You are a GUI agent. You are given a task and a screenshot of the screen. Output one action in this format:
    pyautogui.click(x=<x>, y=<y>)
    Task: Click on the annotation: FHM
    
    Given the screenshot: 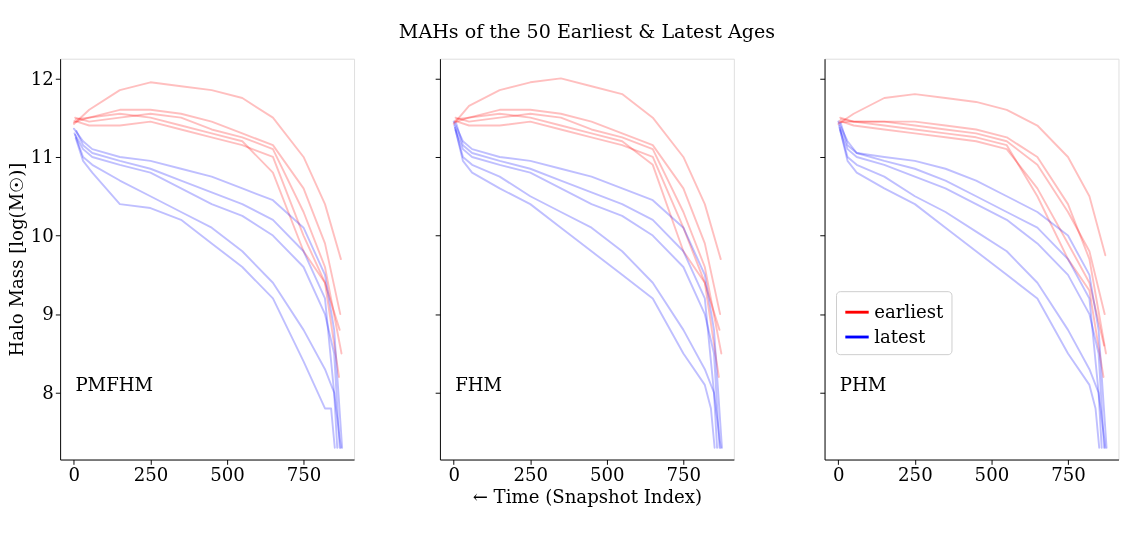 What is the action you would take?
    pyautogui.click(x=479, y=385)
    